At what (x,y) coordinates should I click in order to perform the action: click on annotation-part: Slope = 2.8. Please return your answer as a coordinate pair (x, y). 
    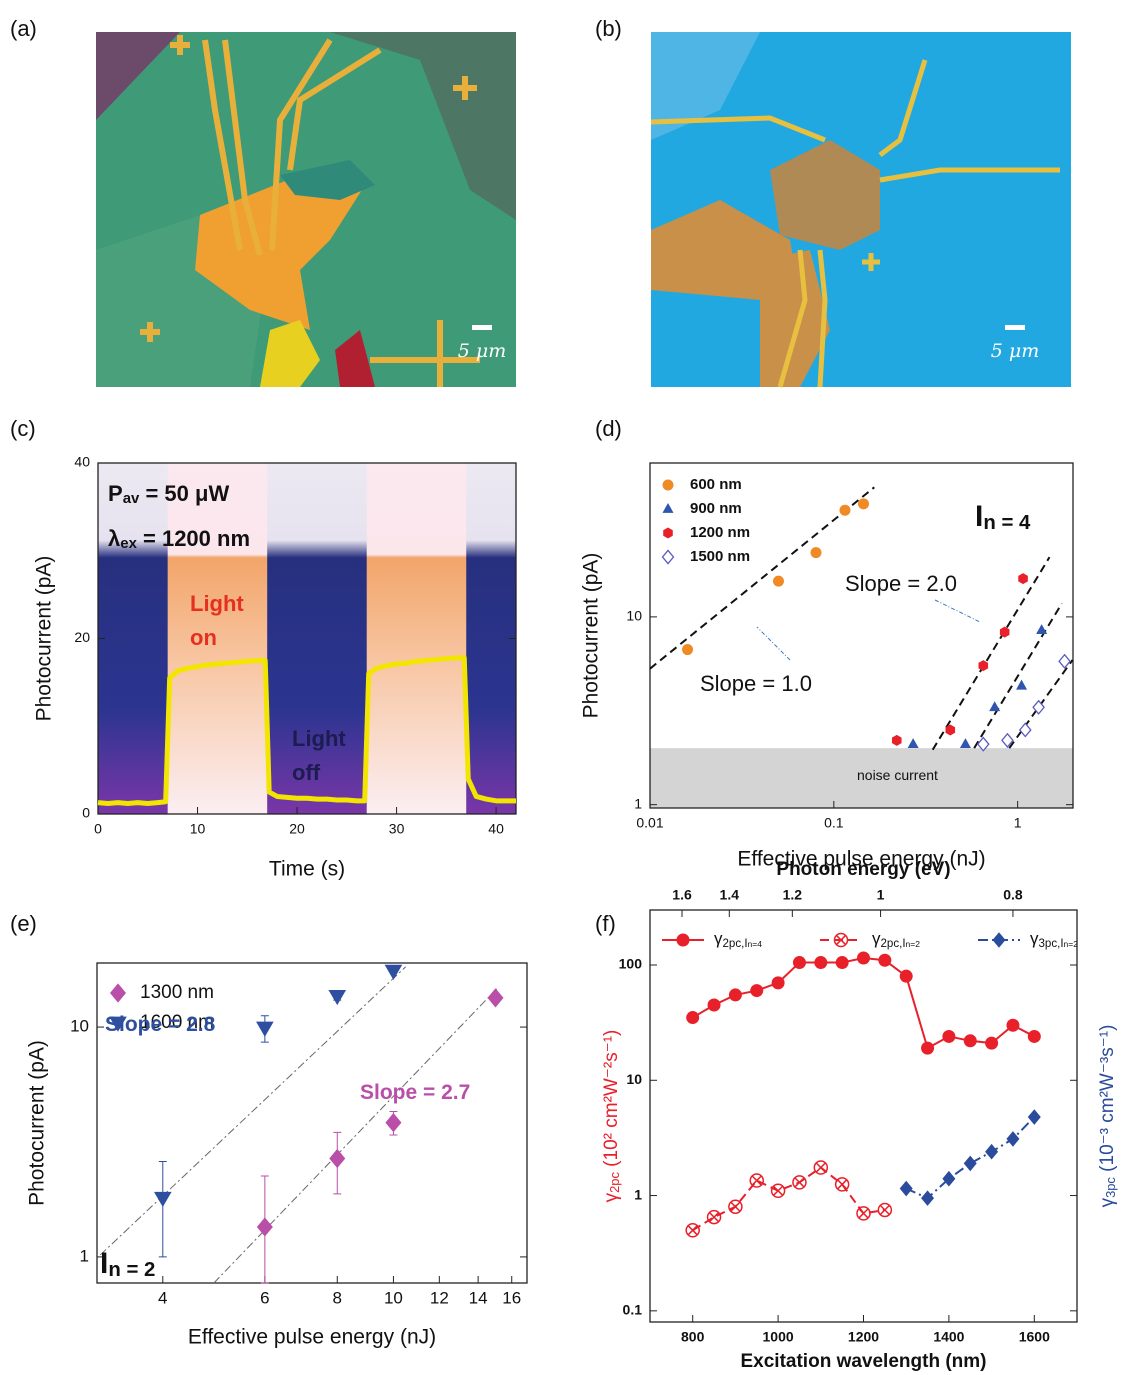
    Looking at the image, I should click on (160, 1024).